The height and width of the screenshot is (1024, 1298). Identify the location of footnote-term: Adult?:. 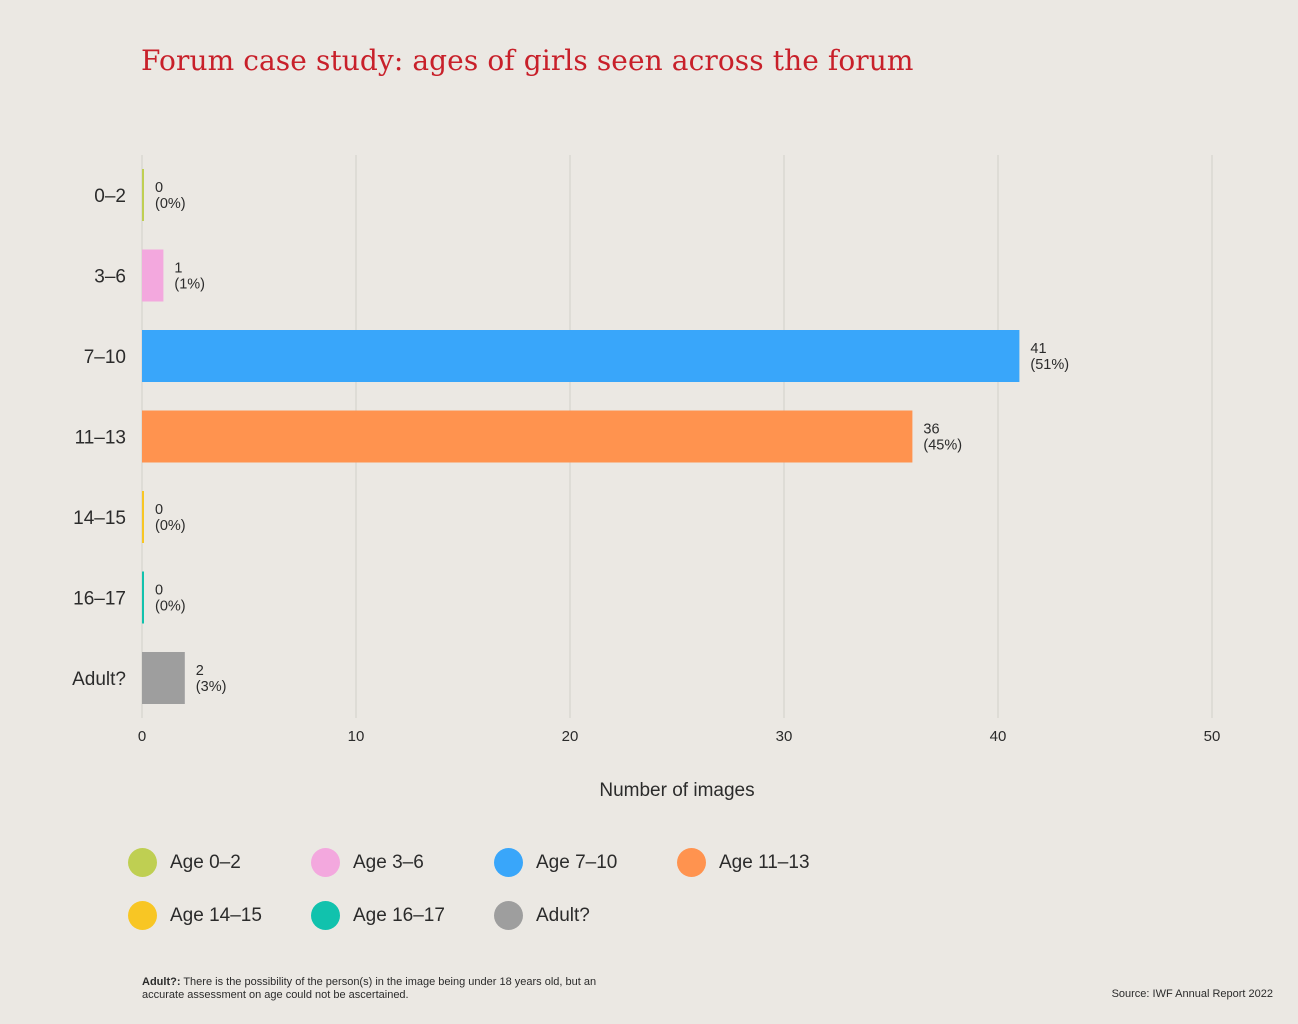
(161, 982).